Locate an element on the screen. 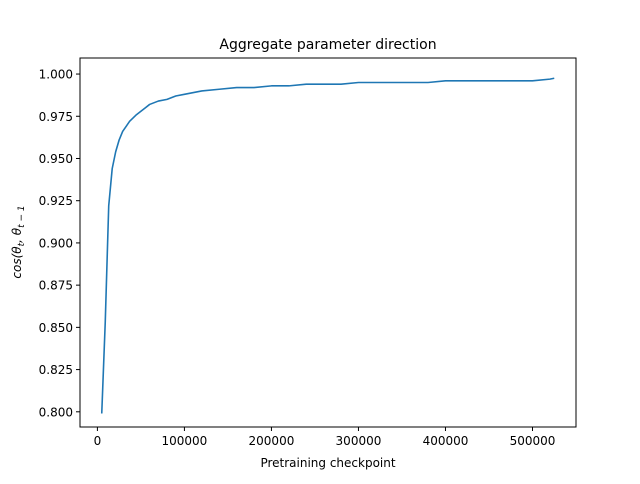 The height and width of the screenshot is (484, 640). y-tick-label: 0.900 is located at coordinates (56, 243).